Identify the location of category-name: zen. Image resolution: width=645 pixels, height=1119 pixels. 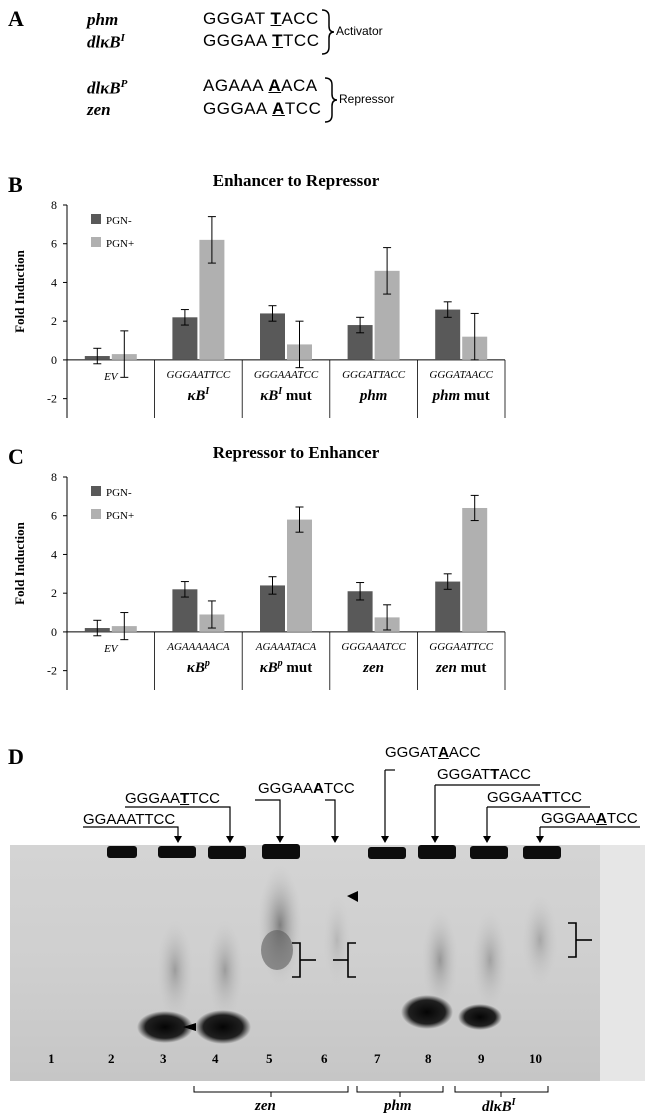
(373, 668).